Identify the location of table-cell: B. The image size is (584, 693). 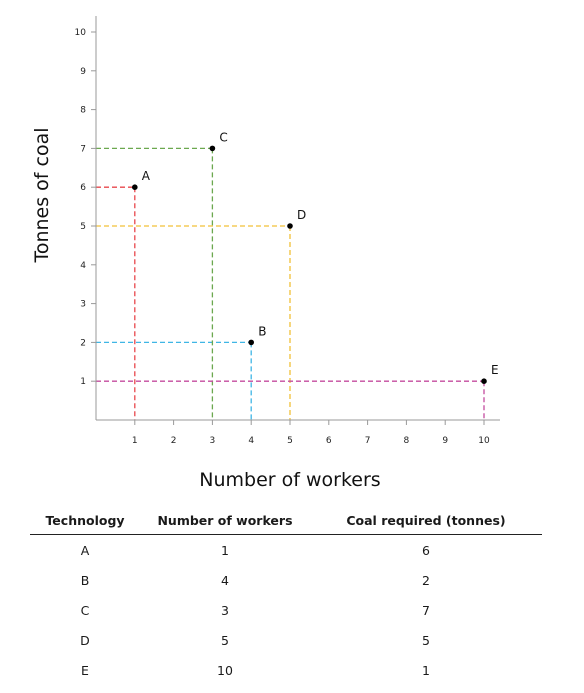
(85, 580).